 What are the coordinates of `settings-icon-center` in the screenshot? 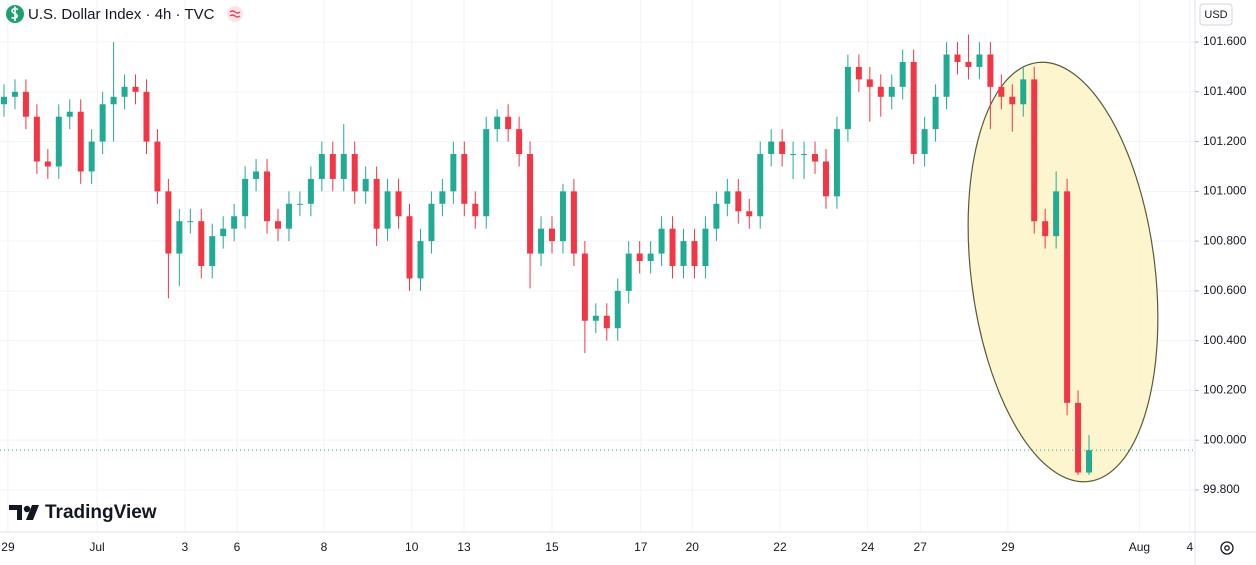 It's located at (1227, 548).